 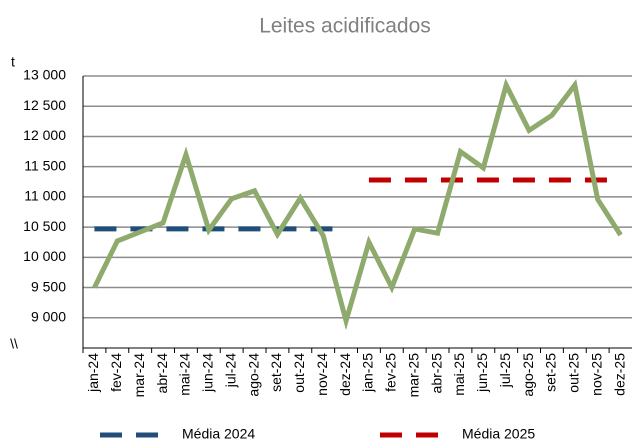 I want to click on y-tick-label: 12 000, so click(x=44, y=135).